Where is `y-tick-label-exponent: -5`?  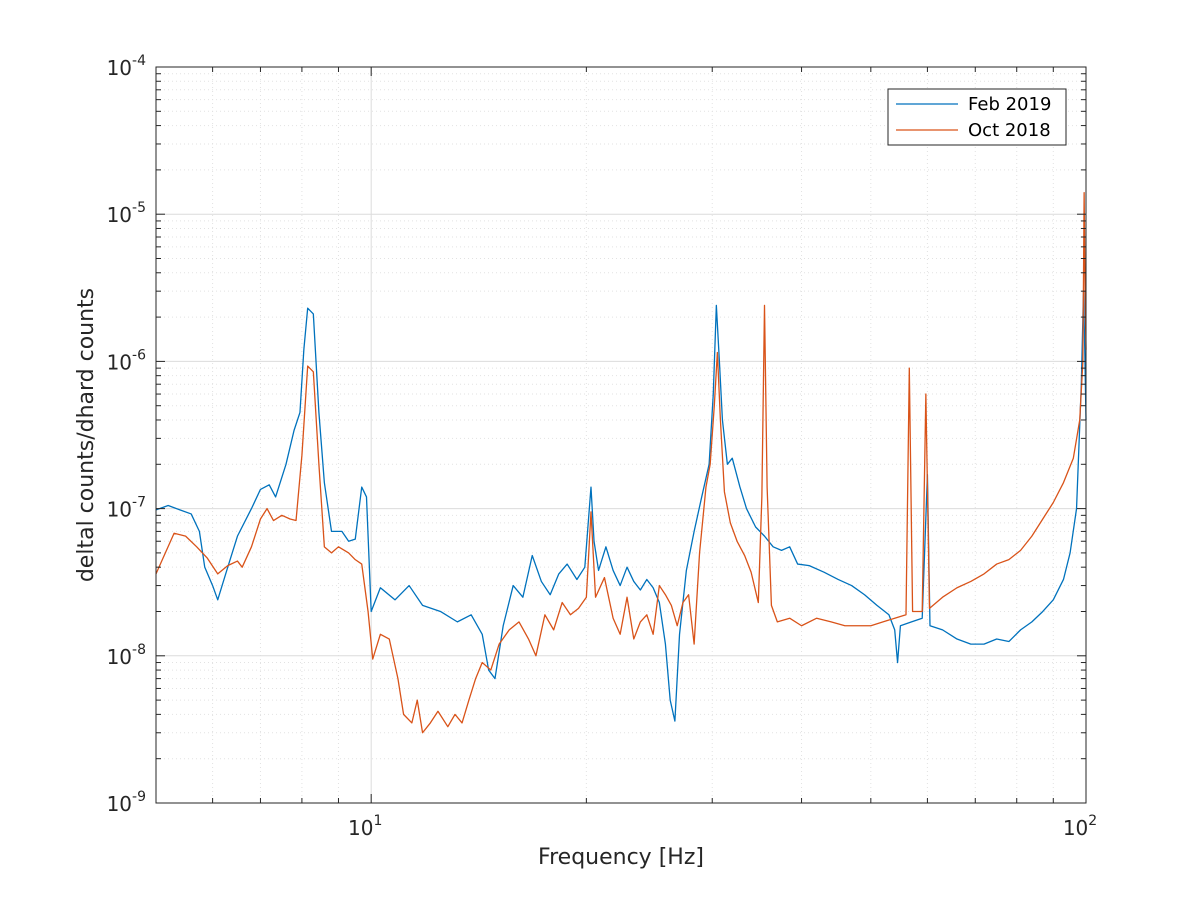
y-tick-label-exponent: -5 is located at coordinates (139, 208).